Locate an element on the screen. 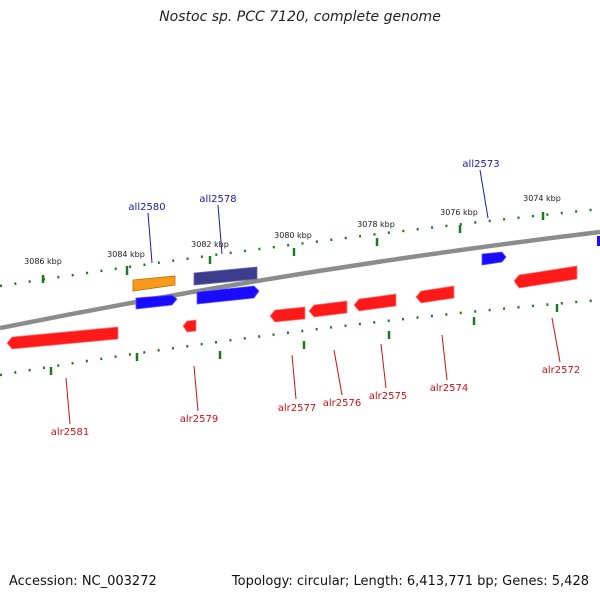 The height and width of the screenshot is (600, 600). gene-arrow-alr2579 is located at coordinates (189, 326).